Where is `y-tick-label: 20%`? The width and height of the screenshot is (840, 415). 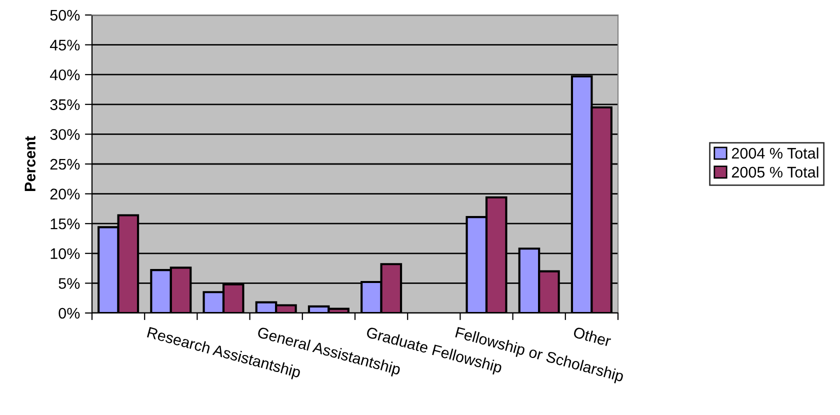 y-tick-label: 20% is located at coordinates (65, 194).